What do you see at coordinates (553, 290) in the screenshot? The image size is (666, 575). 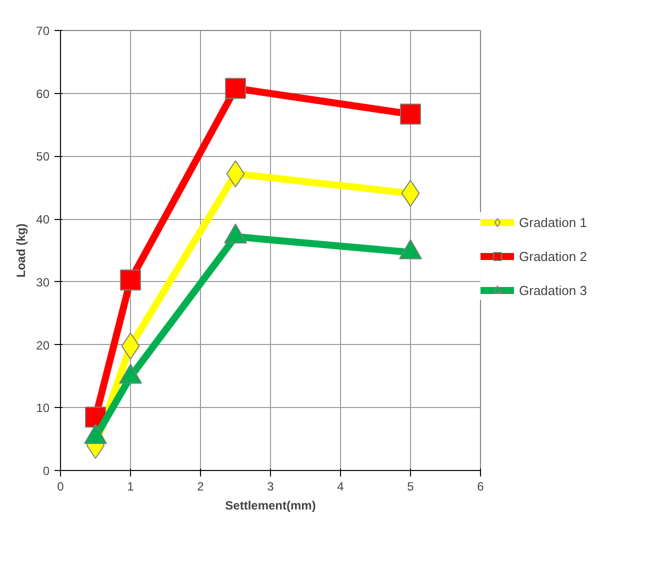 I see `legend-label: Gradation 3` at bounding box center [553, 290].